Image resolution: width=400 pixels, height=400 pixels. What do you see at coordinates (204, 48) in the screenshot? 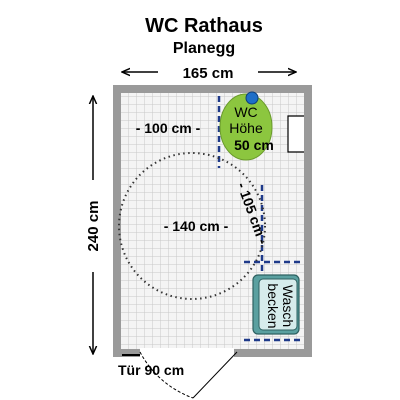
I see `plan-subtitle: Planegg` at bounding box center [204, 48].